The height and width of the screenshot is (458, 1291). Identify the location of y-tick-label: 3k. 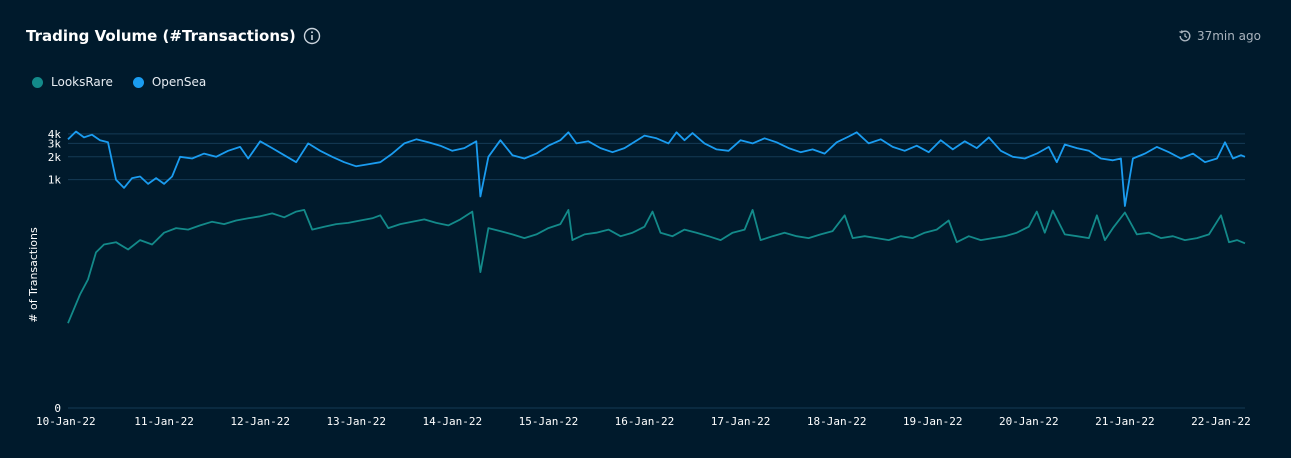
(55, 143).